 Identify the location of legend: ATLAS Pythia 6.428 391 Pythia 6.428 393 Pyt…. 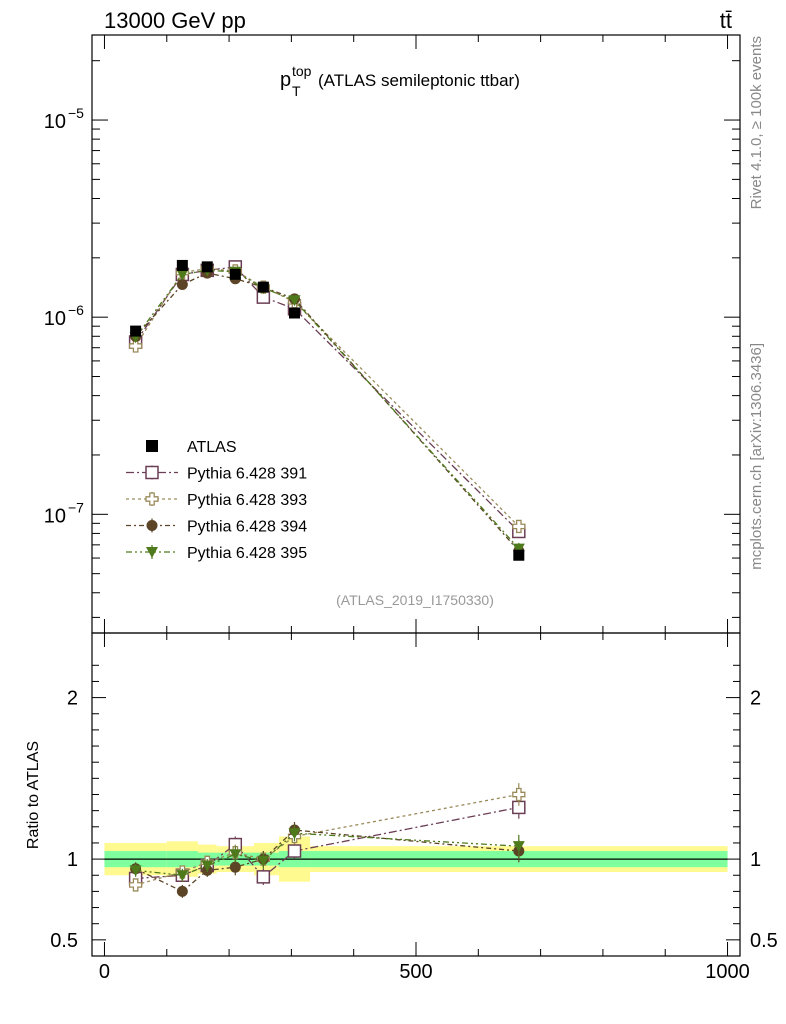
(216, 500).